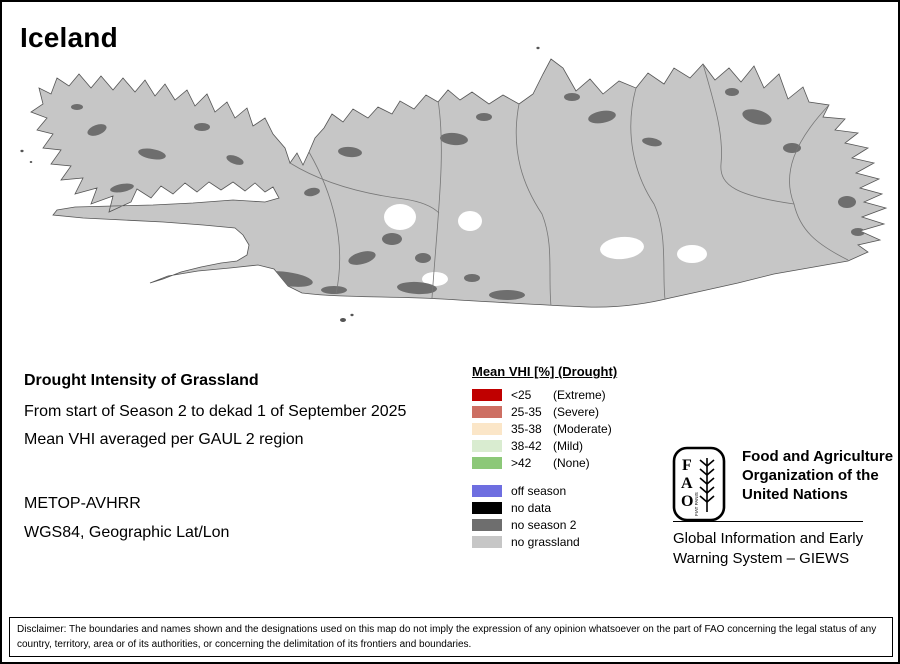  Describe the element at coordinates (818, 456) in the screenshot. I see `fao-name-line1: Food and Agriculture` at that location.